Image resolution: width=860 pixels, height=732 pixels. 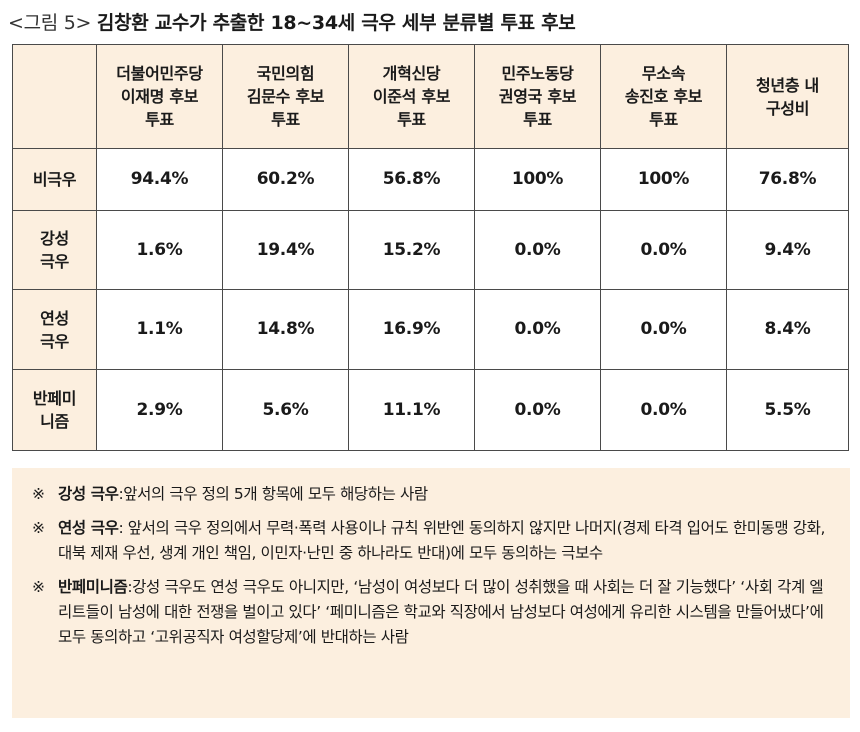 What do you see at coordinates (273, 494) in the screenshot?
I see `note-text: :앞서의 극우 정의 5개 항목에 모두 해당하는 사람` at bounding box center [273, 494].